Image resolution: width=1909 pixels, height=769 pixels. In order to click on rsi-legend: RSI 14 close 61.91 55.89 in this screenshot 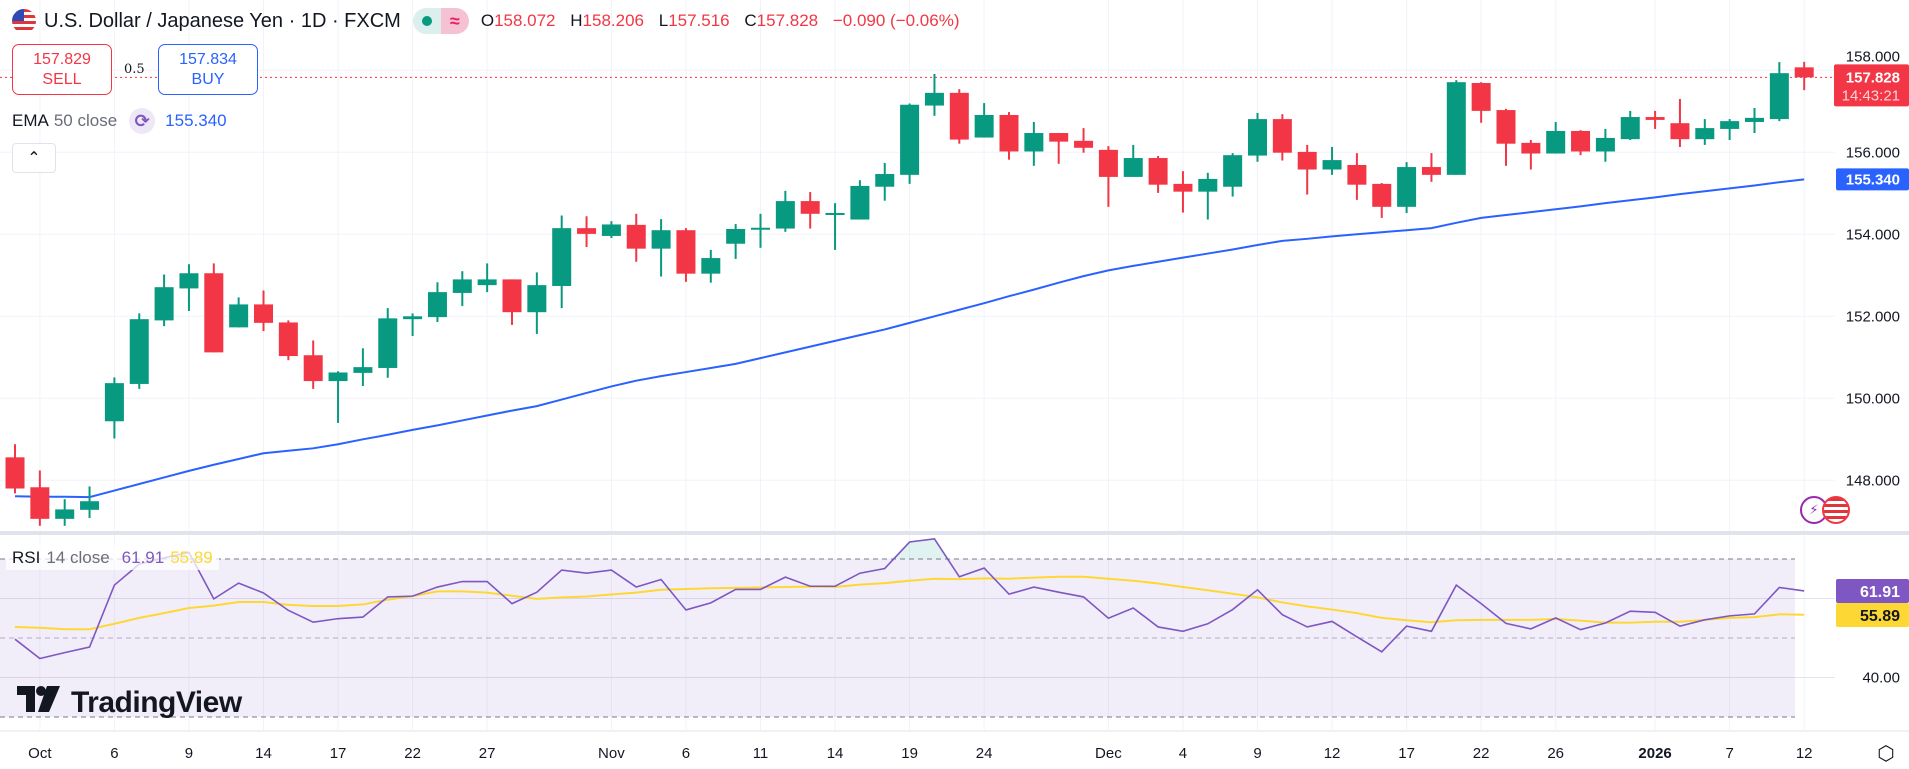, I will do `click(112, 558)`.